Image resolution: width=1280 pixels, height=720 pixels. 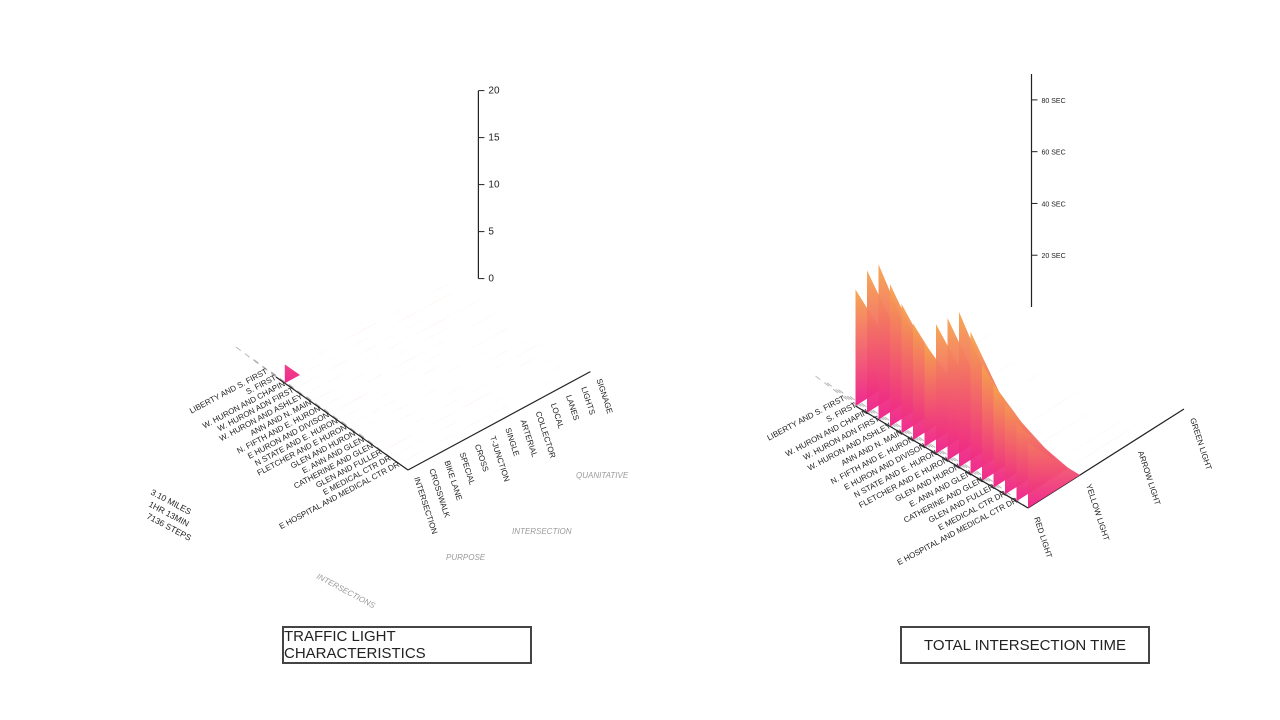 I want to click on traffic-light-caption: TRAFFIC LIGHT CHARACTERISTICS, so click(x=407, y=645).